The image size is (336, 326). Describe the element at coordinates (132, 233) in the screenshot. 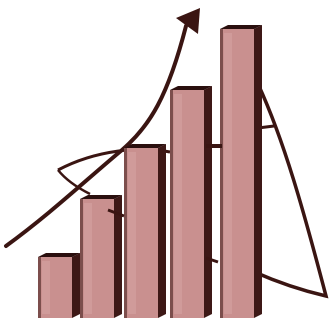

I see `bar-3-highlight` at that location.